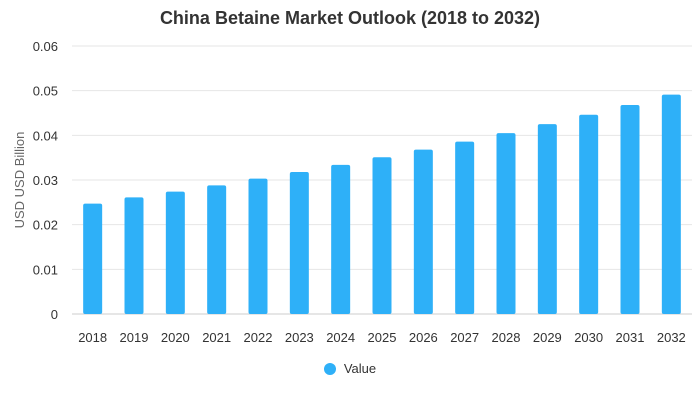 This screenshot has height=400, width=700. I want to click on y-tick-label: 0.06, so click(45, 46).